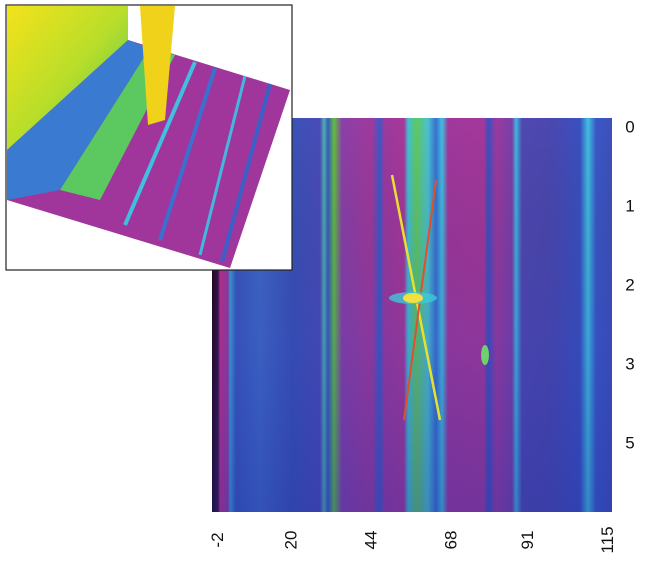 The width and height of the screenshot is (648, 568). I want to click on x-tick-label: 91, so click(527, 540).